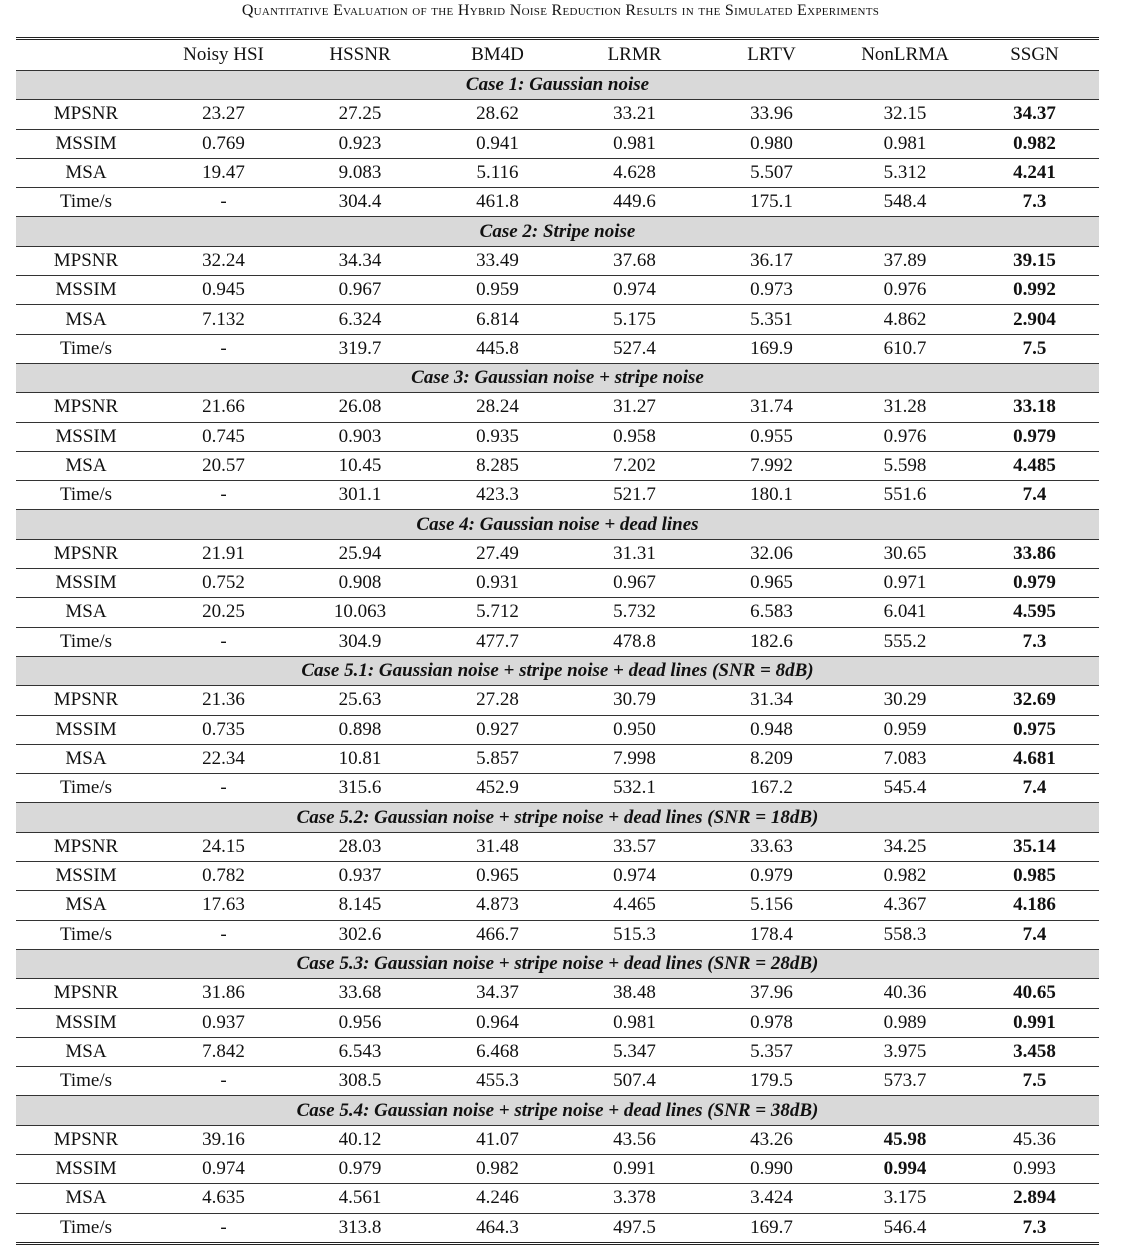  I want to click on table-row: MSSIM 0.937 0.956 0.964 0.981 0.978 0.989 0.991, so click(557, 1023).